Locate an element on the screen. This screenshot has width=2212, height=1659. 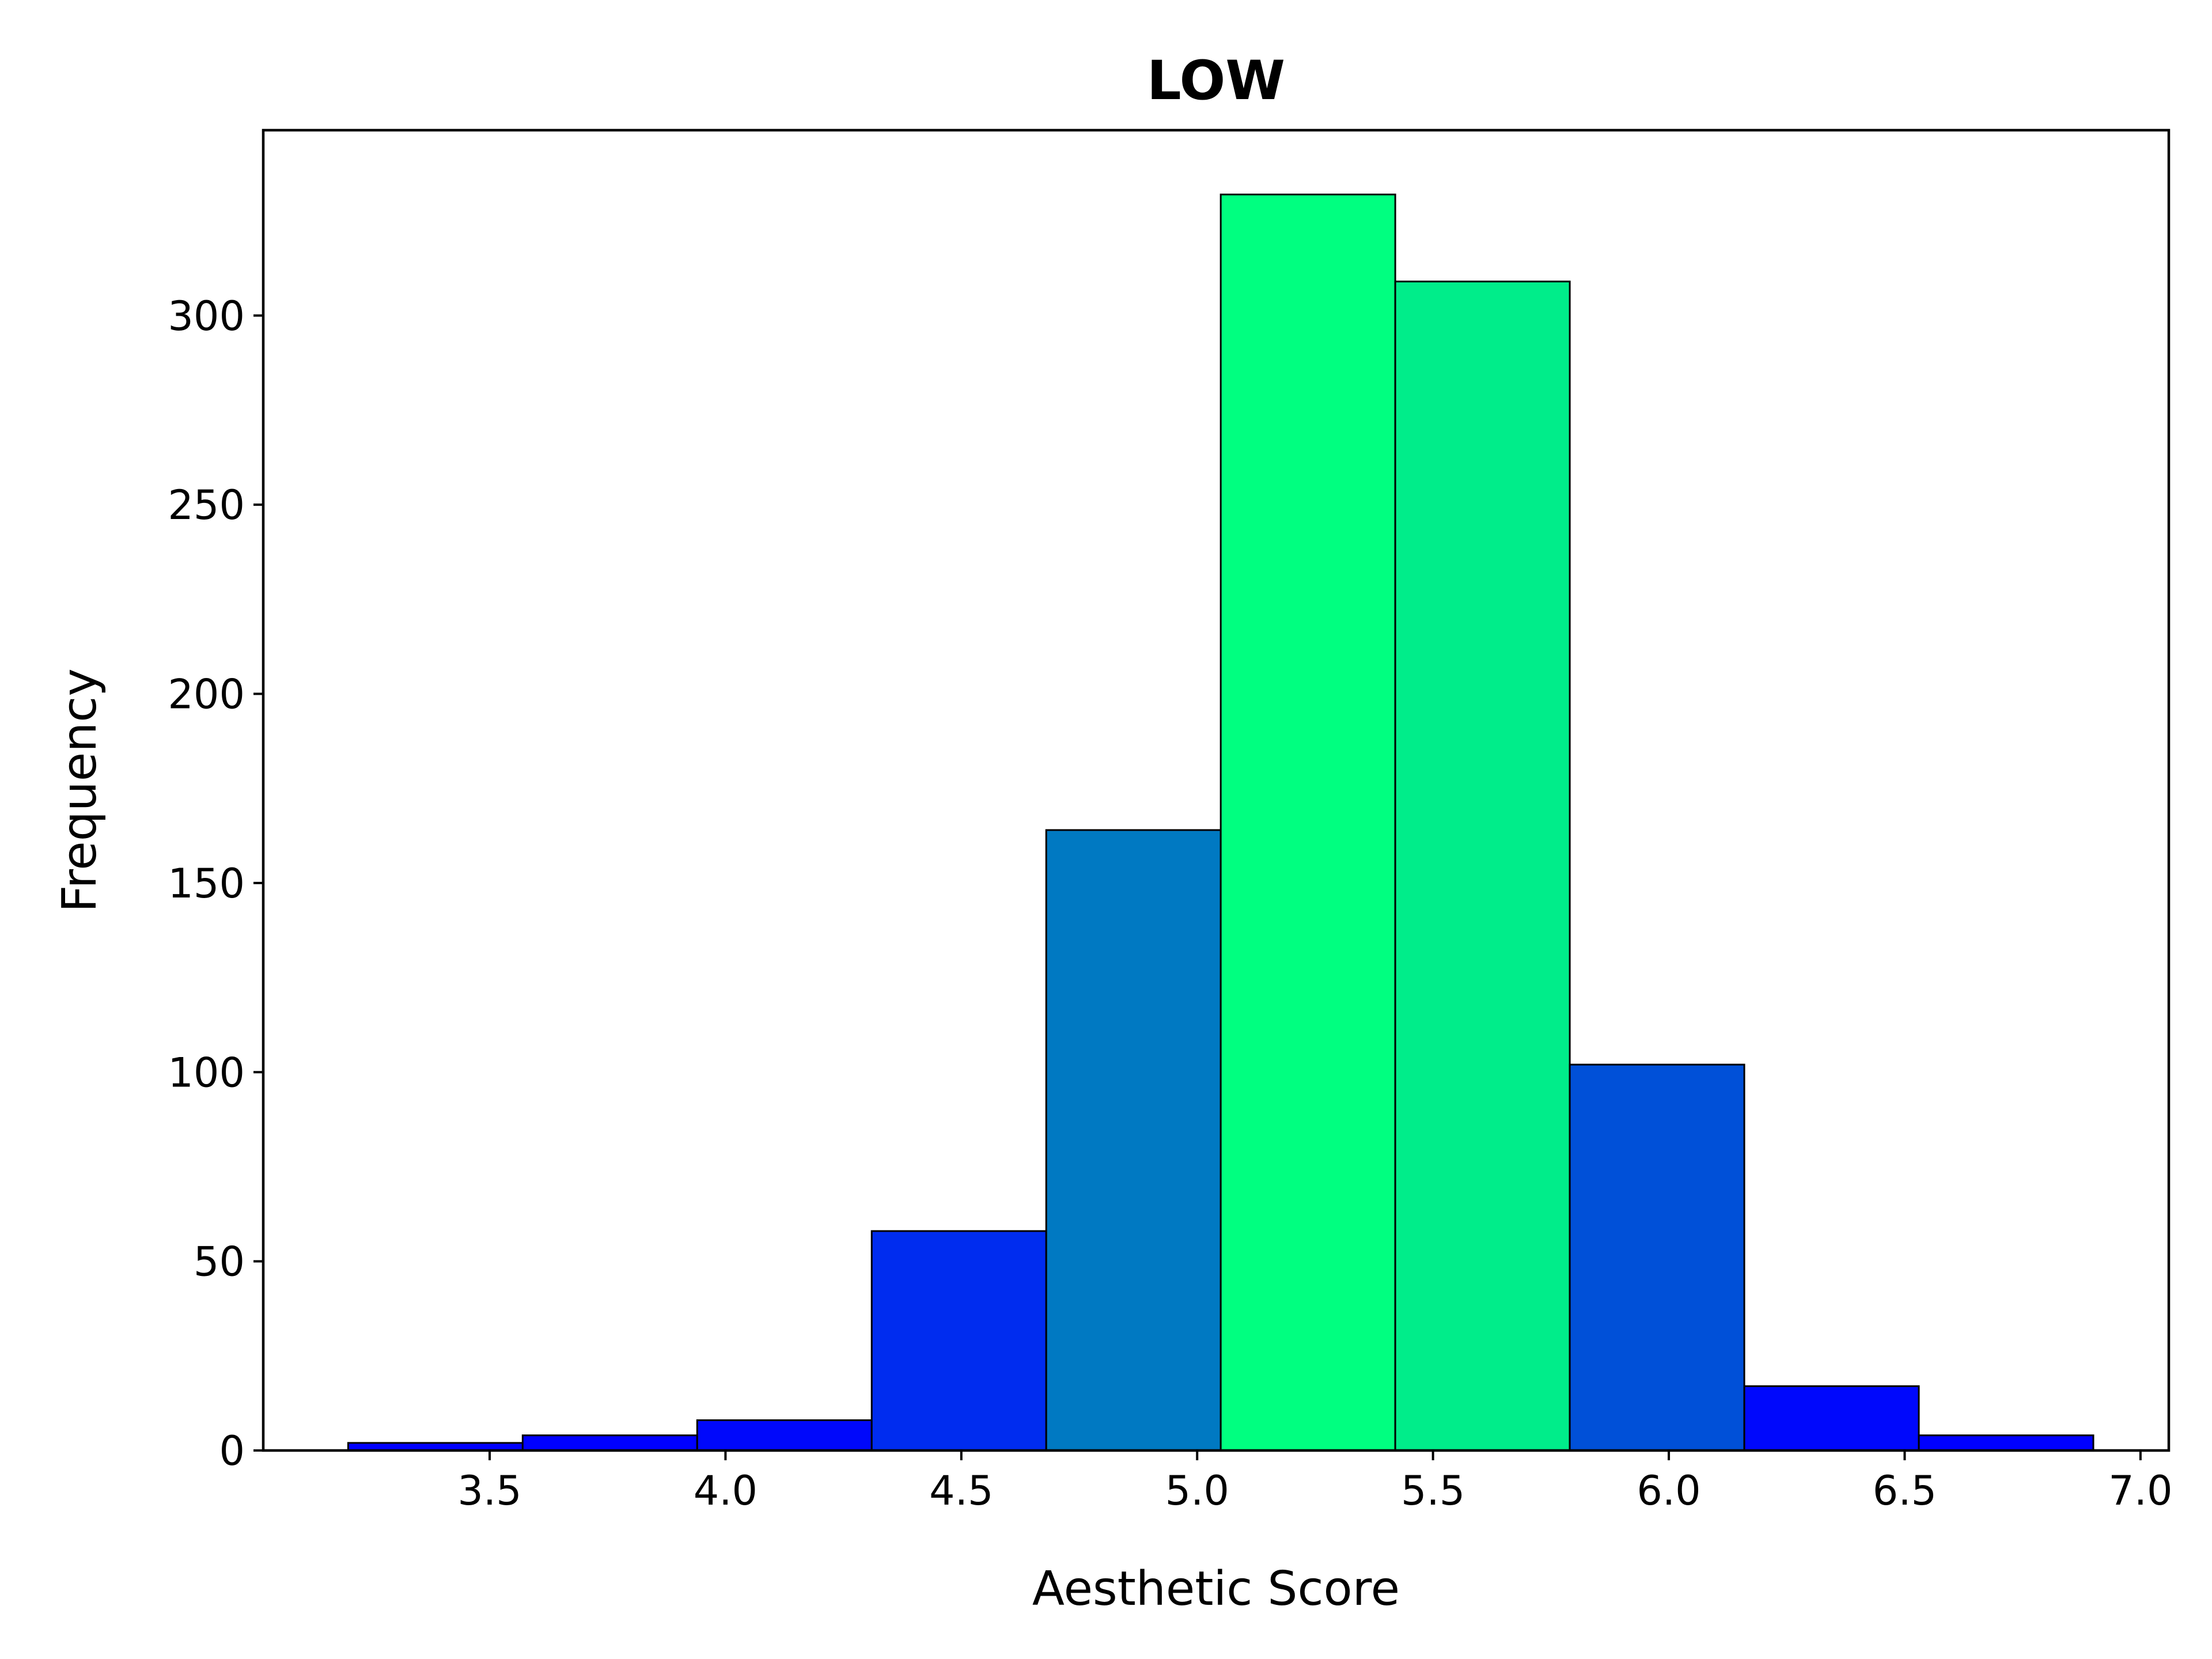
x-axis-ticks: 3.5 4.0 4.5 5.0 5.5 6.0 6.5 7.0 is located at coordinates (1315, 1482).